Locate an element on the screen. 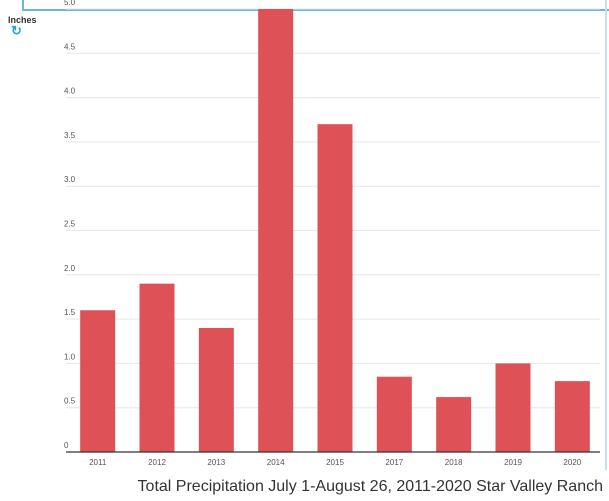 The height and width of the screenshot is (501, 609). y-tick-label: 2.5 is located at coordinates (70, 224).